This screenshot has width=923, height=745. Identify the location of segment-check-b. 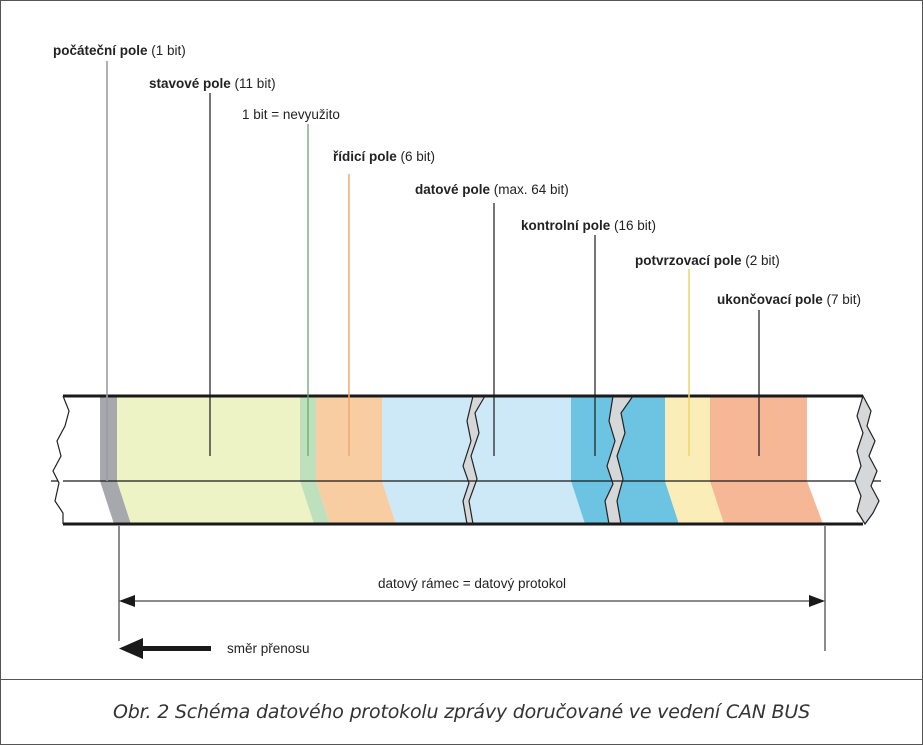
(648, 460).